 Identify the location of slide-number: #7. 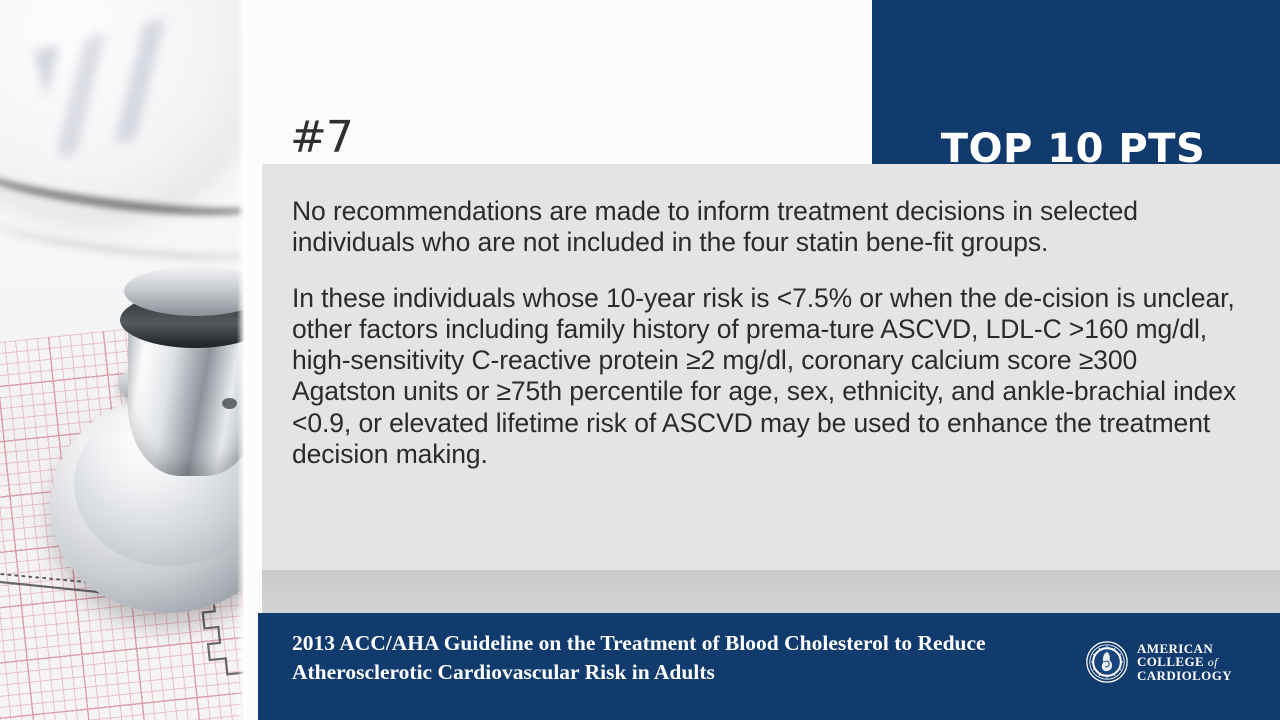
(322, 137).